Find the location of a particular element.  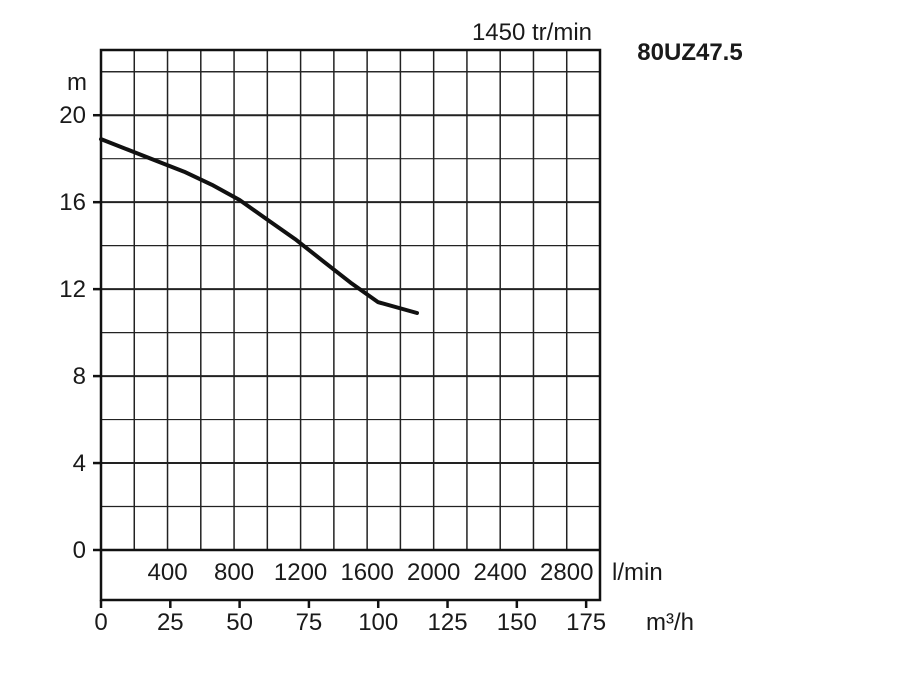

m3h-tick-label: 0 is located at coordinates (100, 622).